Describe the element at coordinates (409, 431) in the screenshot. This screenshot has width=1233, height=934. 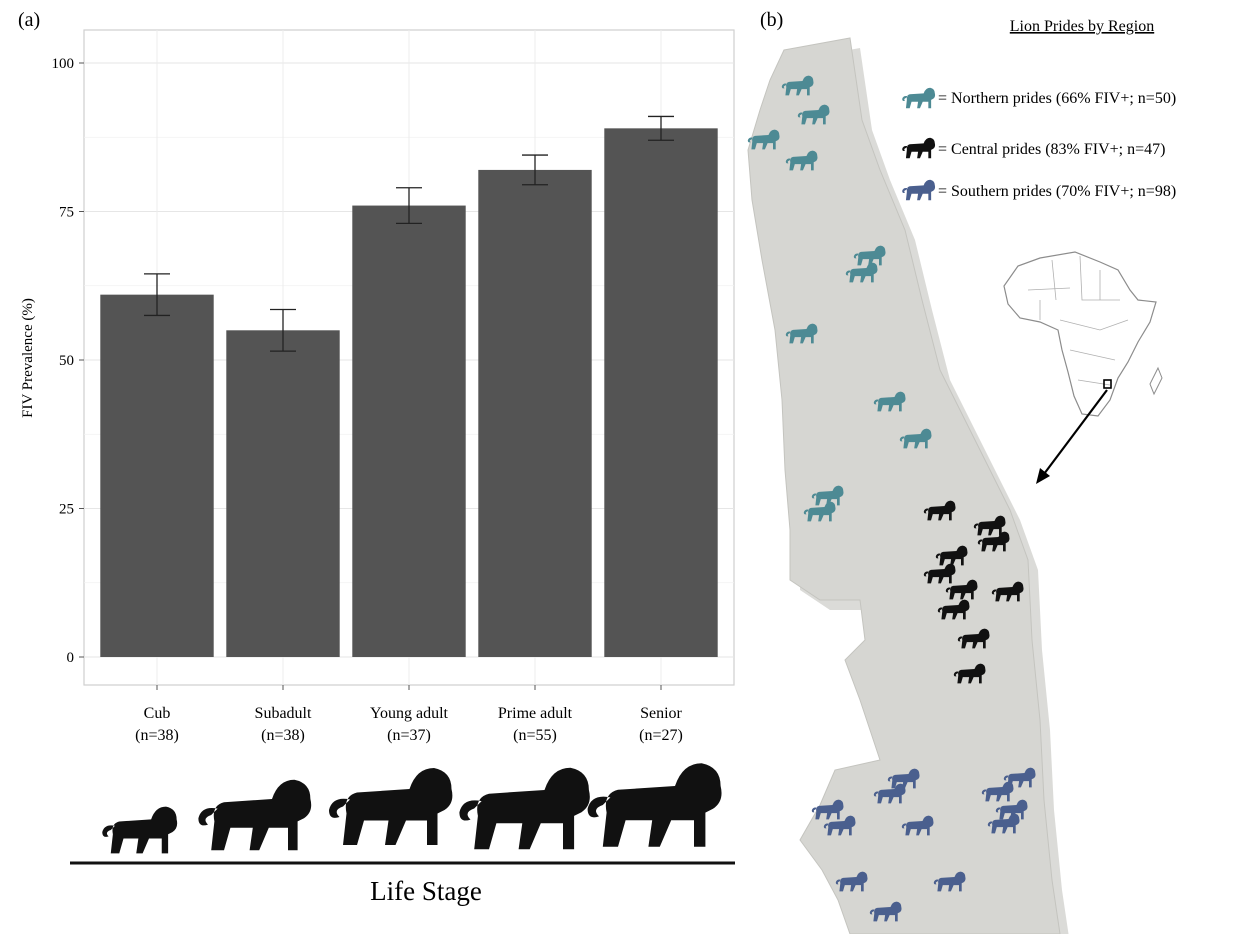
I see `bar-young-adult` at that location.